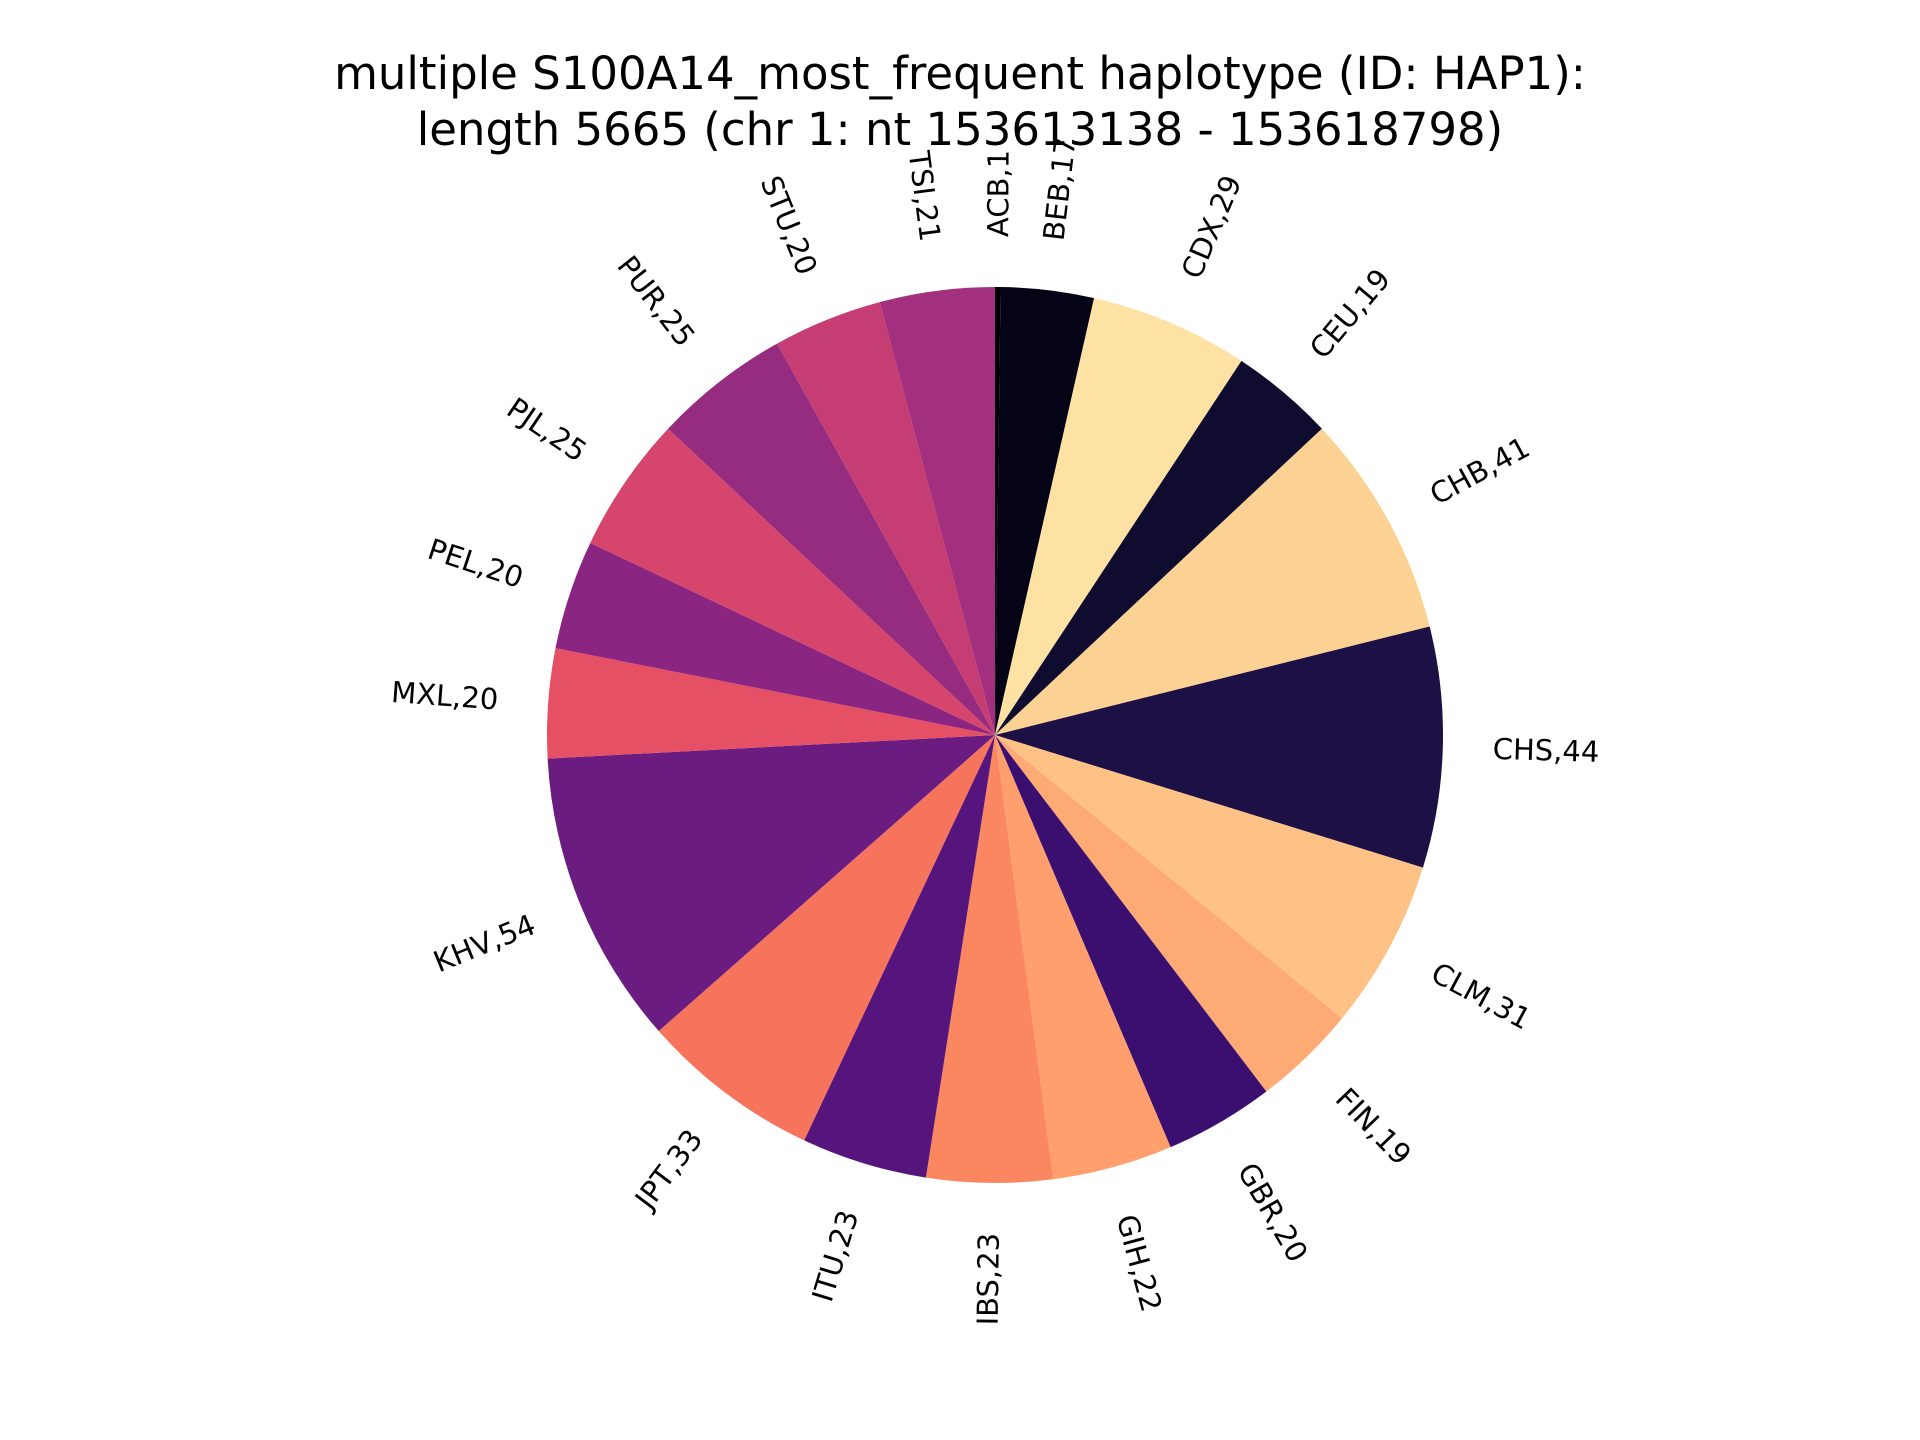 This screenshot has height=1440, width=1920. I want to click on pie-label-fin: FIN,19, so click(1373, 1126).